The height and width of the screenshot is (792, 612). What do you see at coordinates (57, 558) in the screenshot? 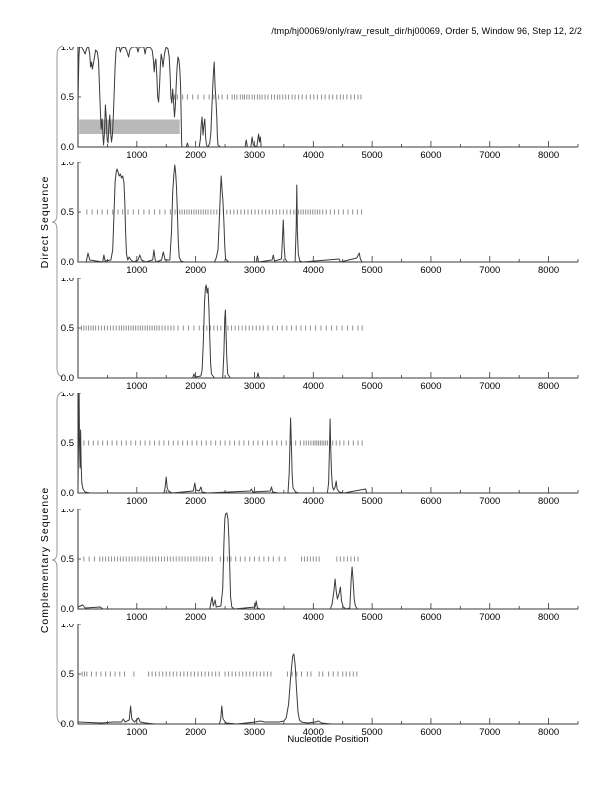
I see `complementary-sequence-brace` at bounding box center [57, 558].